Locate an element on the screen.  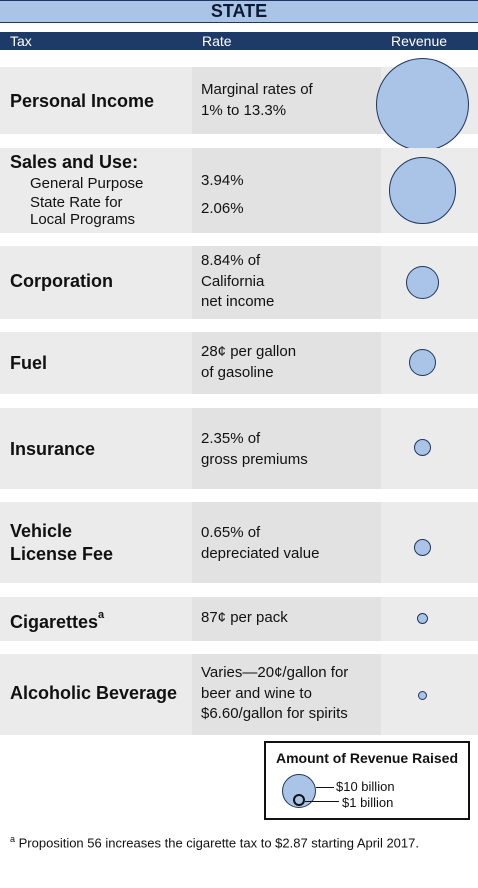
rate-line: beer and wine to is located at coordinates (256, 693).